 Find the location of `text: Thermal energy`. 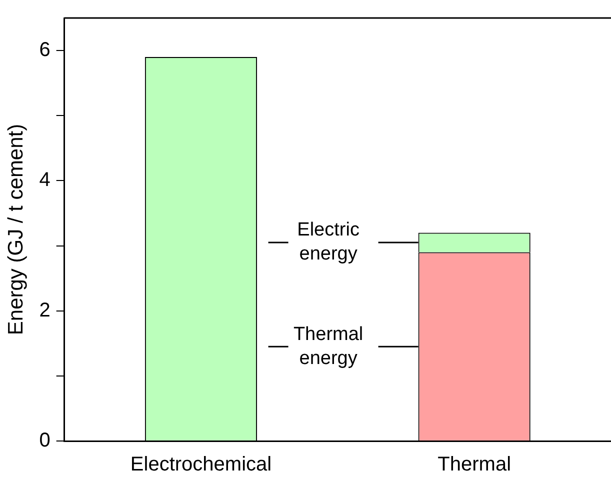

text: Thermal energy is located at coordinates (328, 346).